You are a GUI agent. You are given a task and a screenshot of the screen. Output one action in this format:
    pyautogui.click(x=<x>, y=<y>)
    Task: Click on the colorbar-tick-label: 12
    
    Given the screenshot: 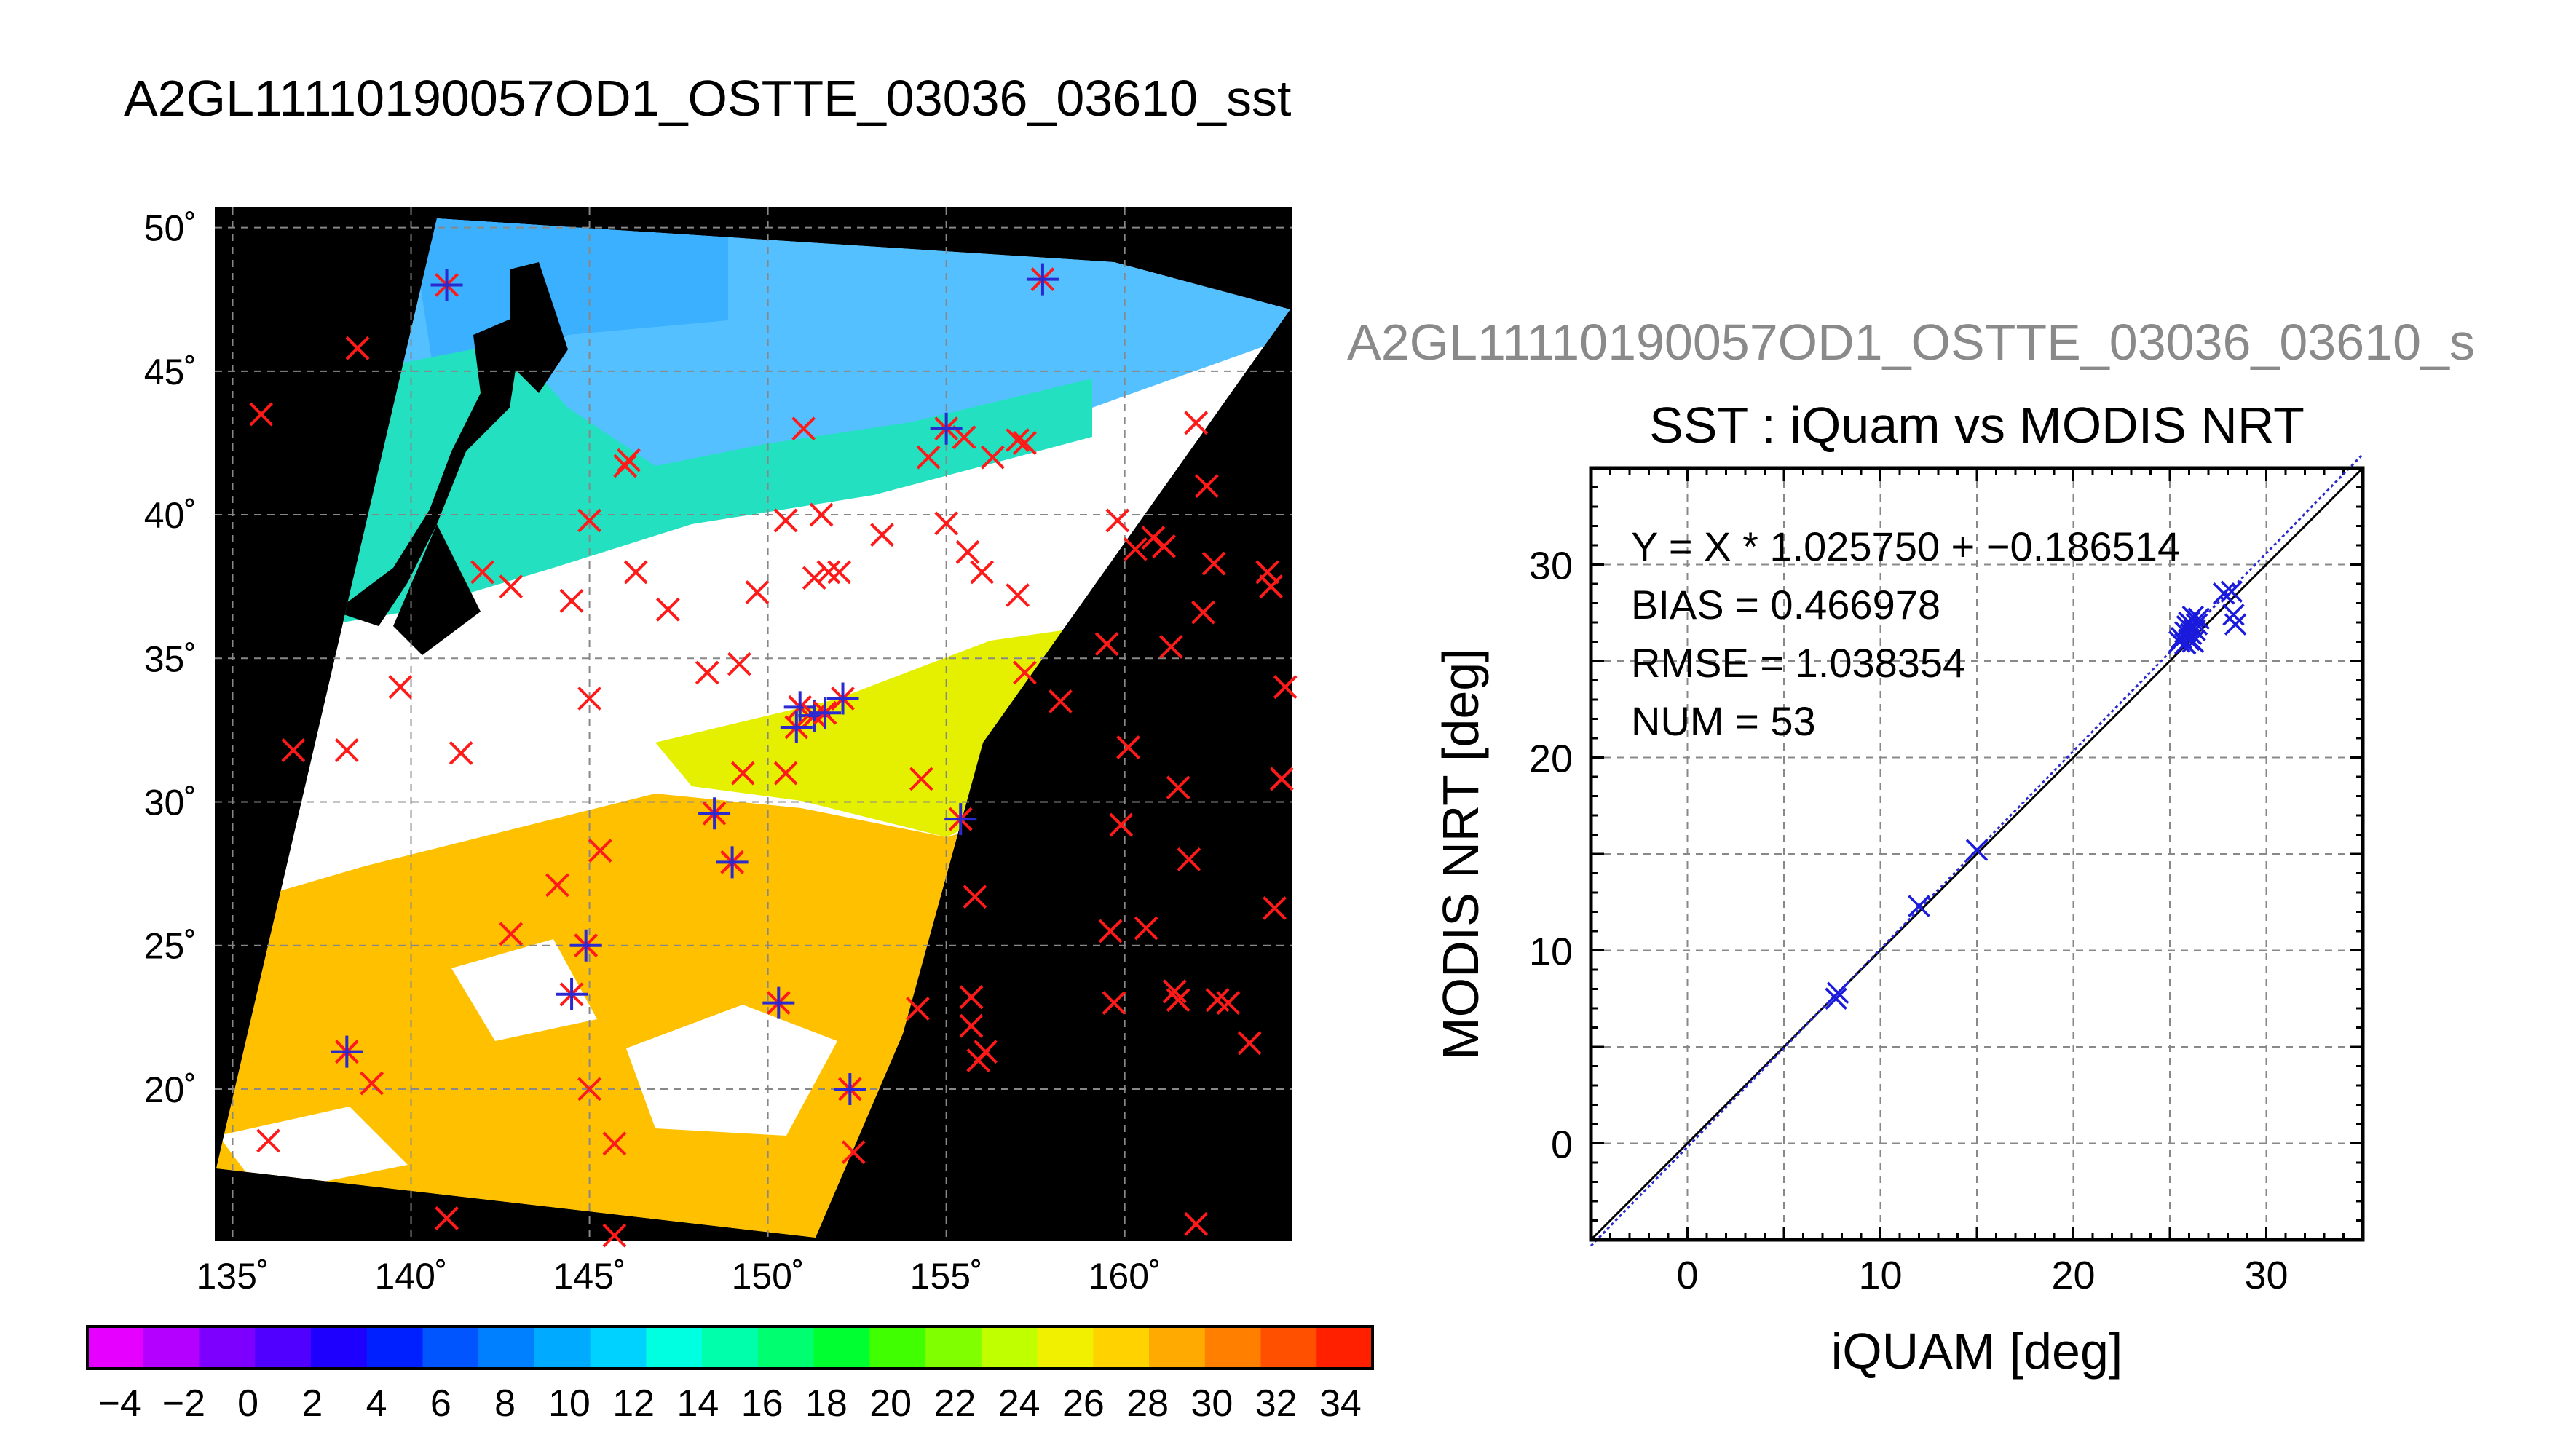 What is the action you would take?
    pyautogui.click(x=633, y=1403)
    